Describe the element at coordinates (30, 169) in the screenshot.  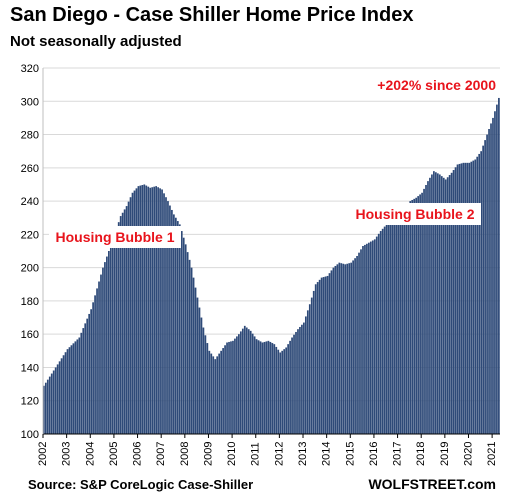
I see `y-tick-label: 260` at that location.